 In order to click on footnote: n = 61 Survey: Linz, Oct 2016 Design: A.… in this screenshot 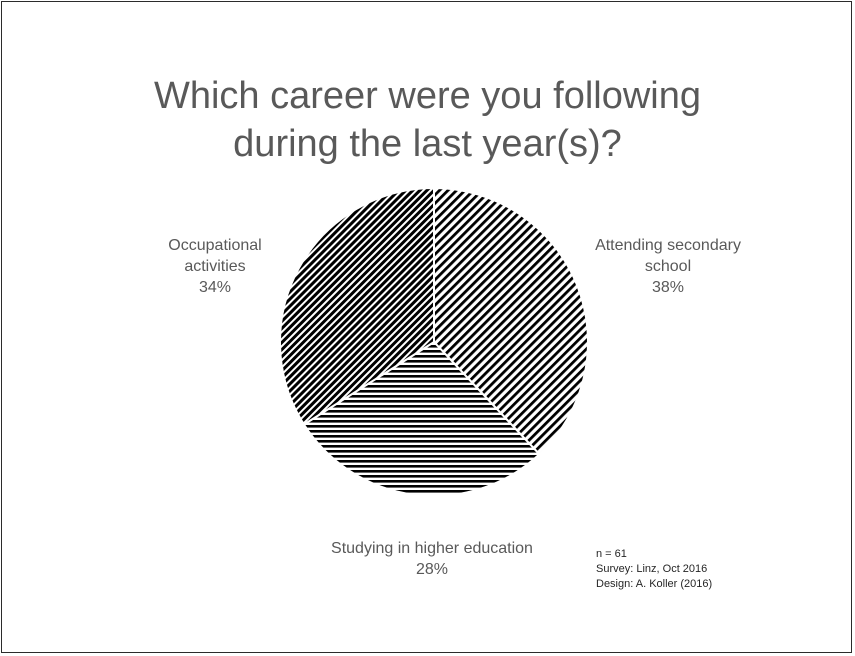, I will do `click(654, 569)`.